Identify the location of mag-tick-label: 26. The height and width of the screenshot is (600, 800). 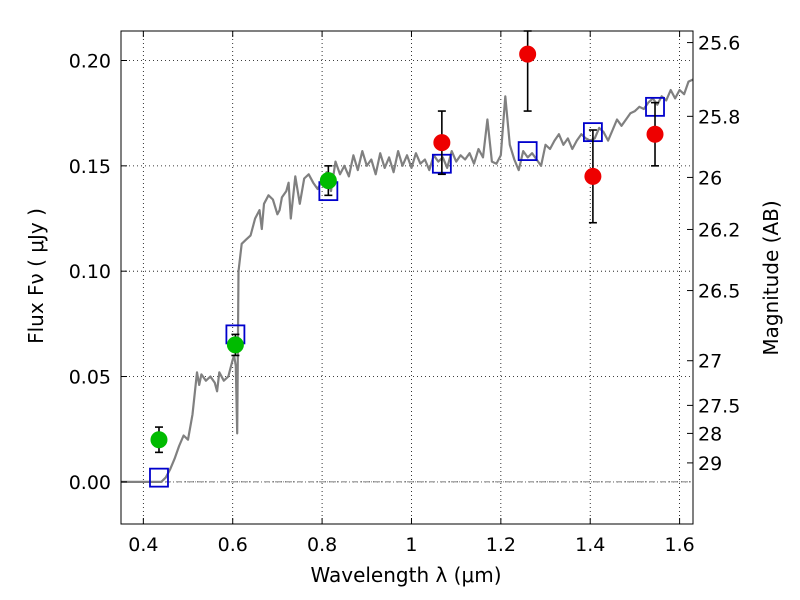
(710, 178).